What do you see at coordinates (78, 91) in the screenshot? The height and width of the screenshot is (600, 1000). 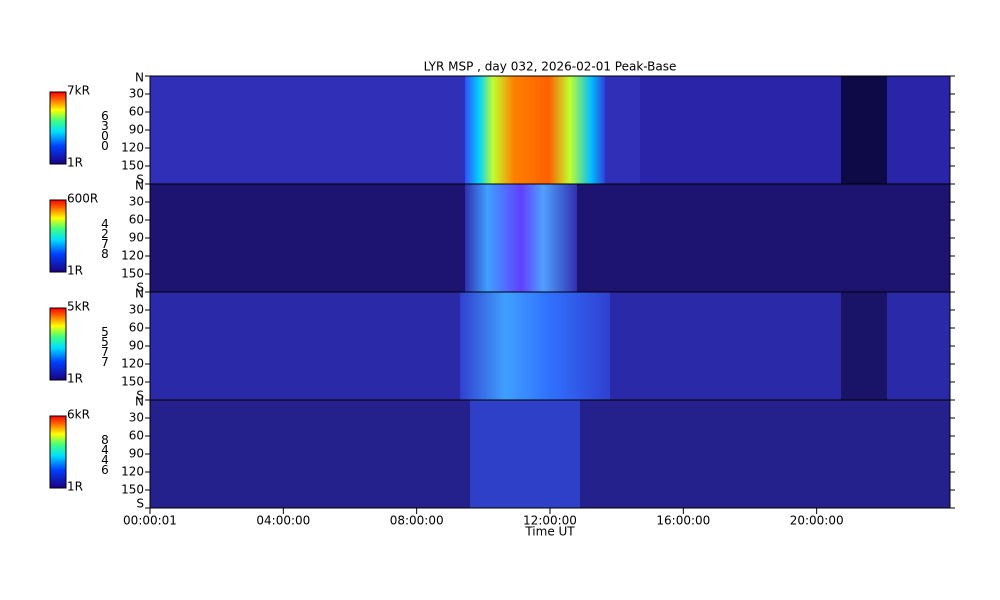 I see `scale-max: 7kR` at bounding box center [78, 91].